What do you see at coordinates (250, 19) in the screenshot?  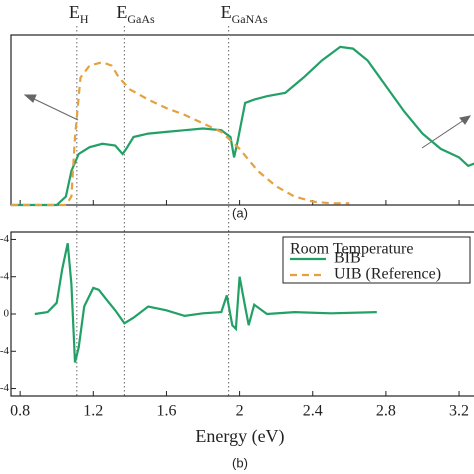 I see `energy-label-sub: GaNAs` at bounding box center [250, 19].